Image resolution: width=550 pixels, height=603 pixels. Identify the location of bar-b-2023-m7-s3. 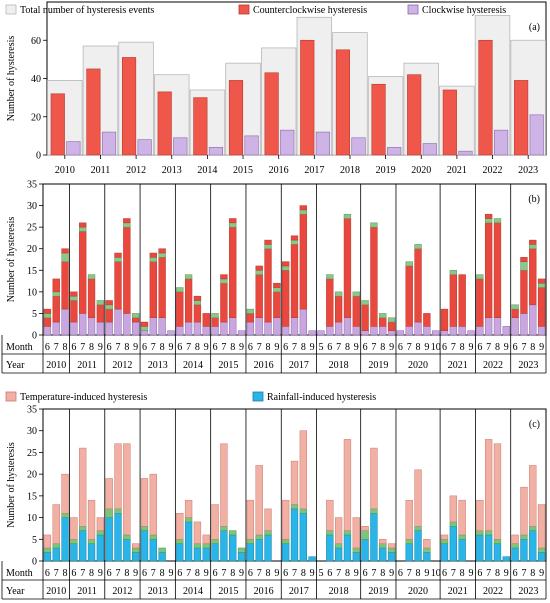
(524, 259).